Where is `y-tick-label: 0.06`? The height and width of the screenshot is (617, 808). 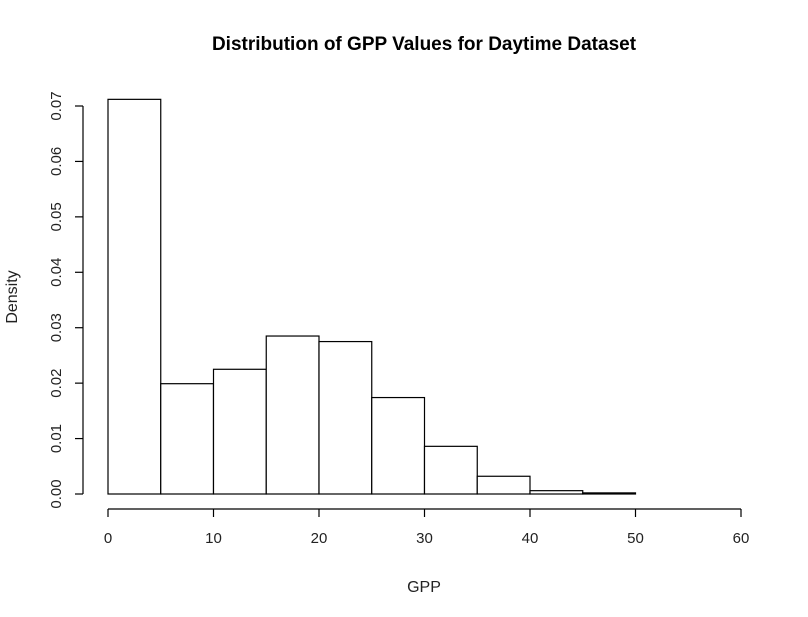 y-tick-label: 0.06 is located at coordinates (56, 161).